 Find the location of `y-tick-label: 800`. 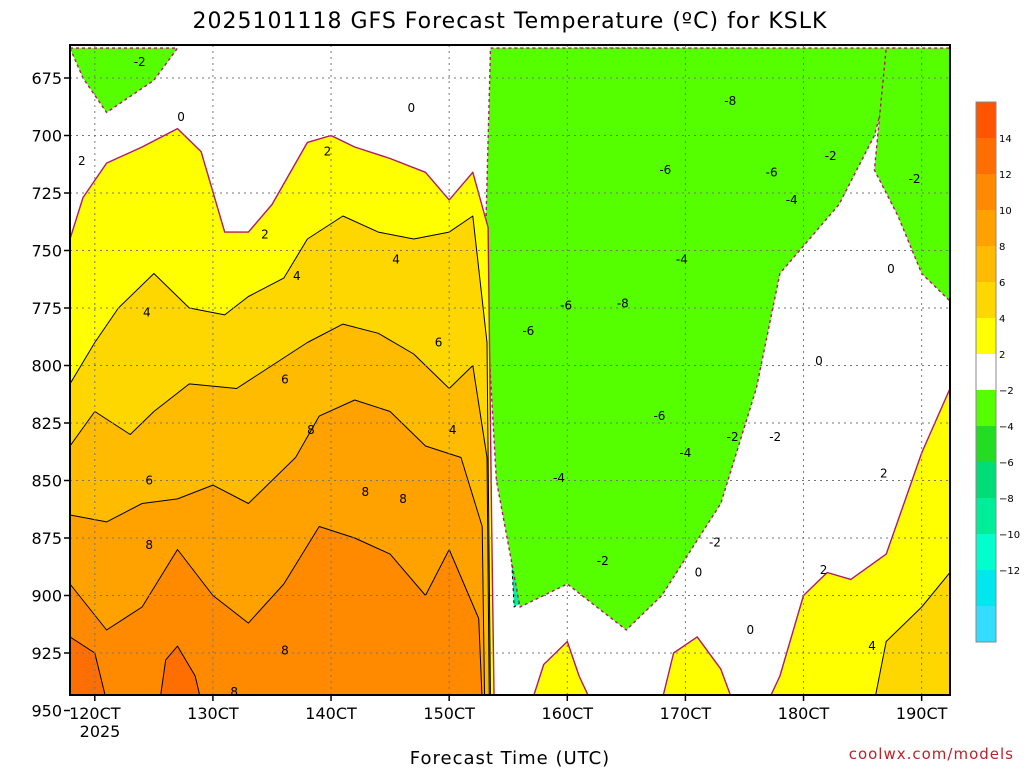

y-tick-label: 800 is located at coordinates (46, 366).